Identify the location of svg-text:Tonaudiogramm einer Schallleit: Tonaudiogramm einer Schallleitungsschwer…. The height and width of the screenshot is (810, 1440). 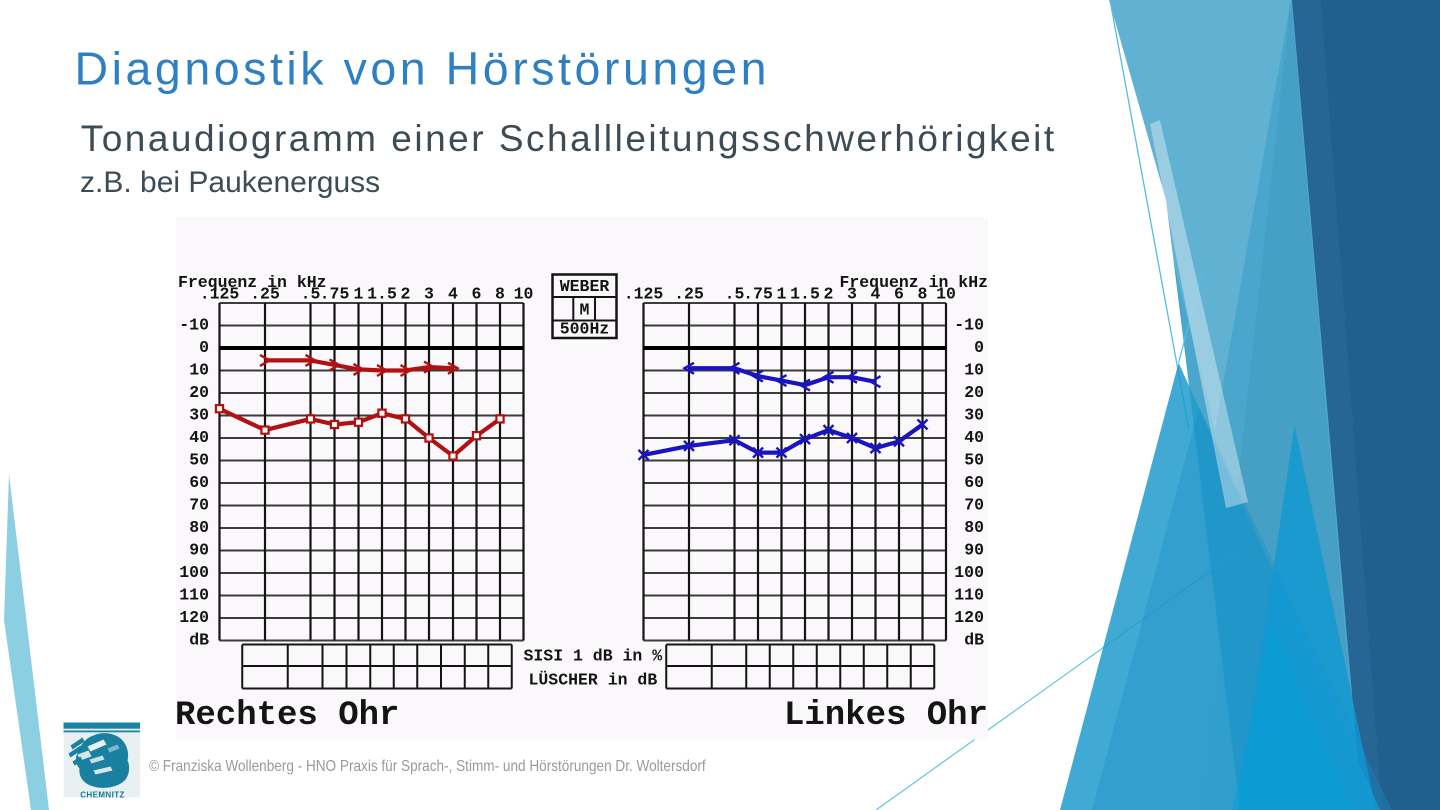
(569, 138).